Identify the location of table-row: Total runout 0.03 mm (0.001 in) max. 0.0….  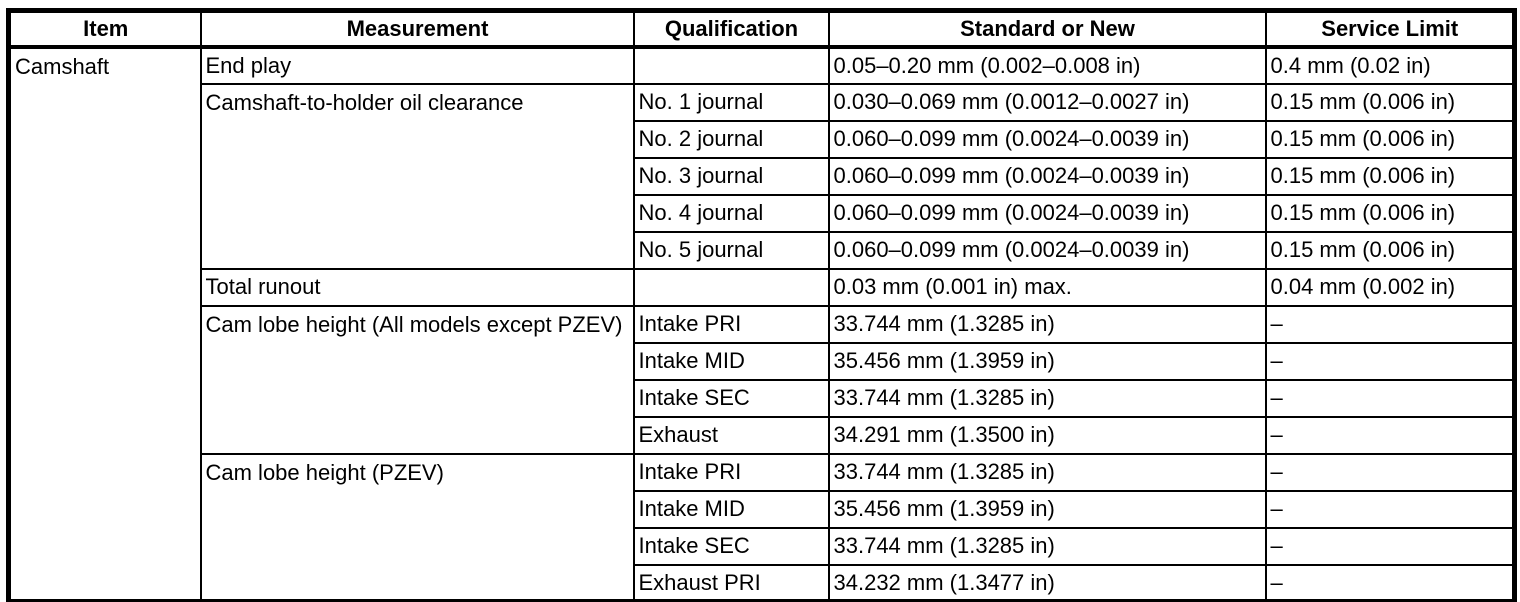
(762, 287).